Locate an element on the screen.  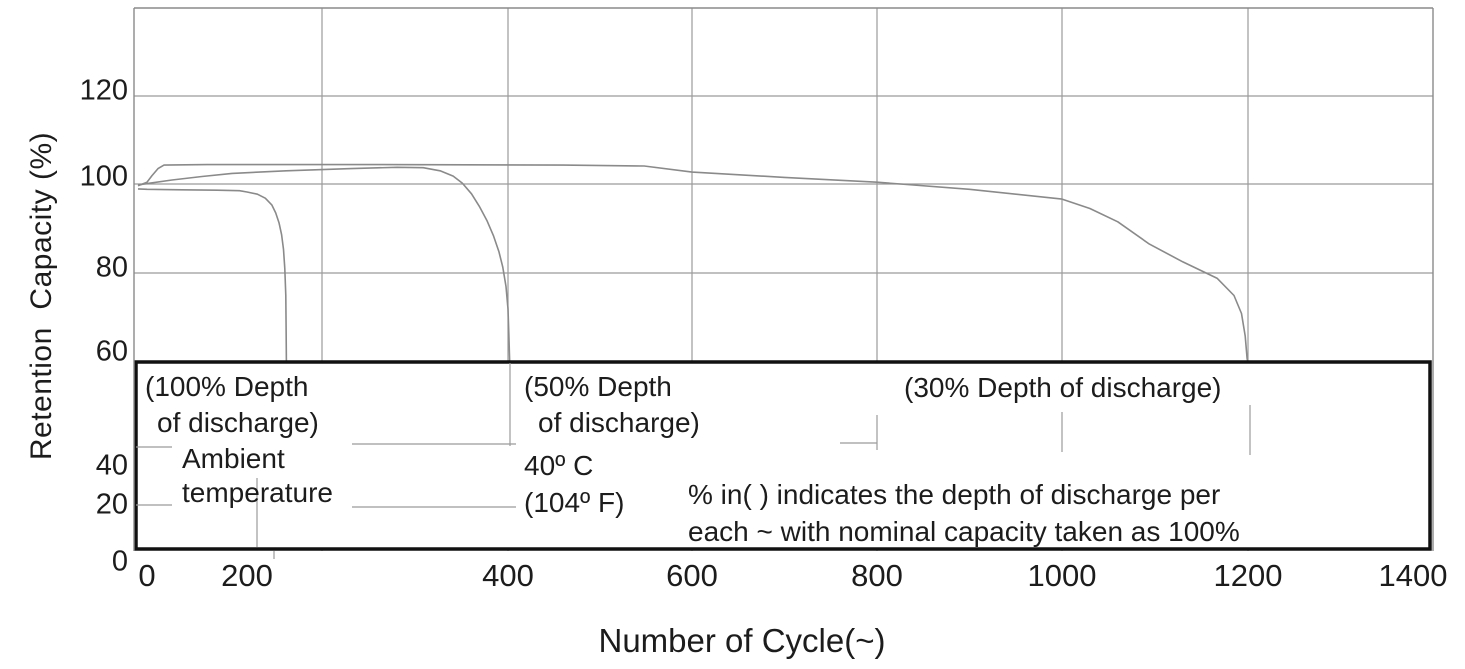
x-tick-label-800: 800 is located at coordinates (877, 575).